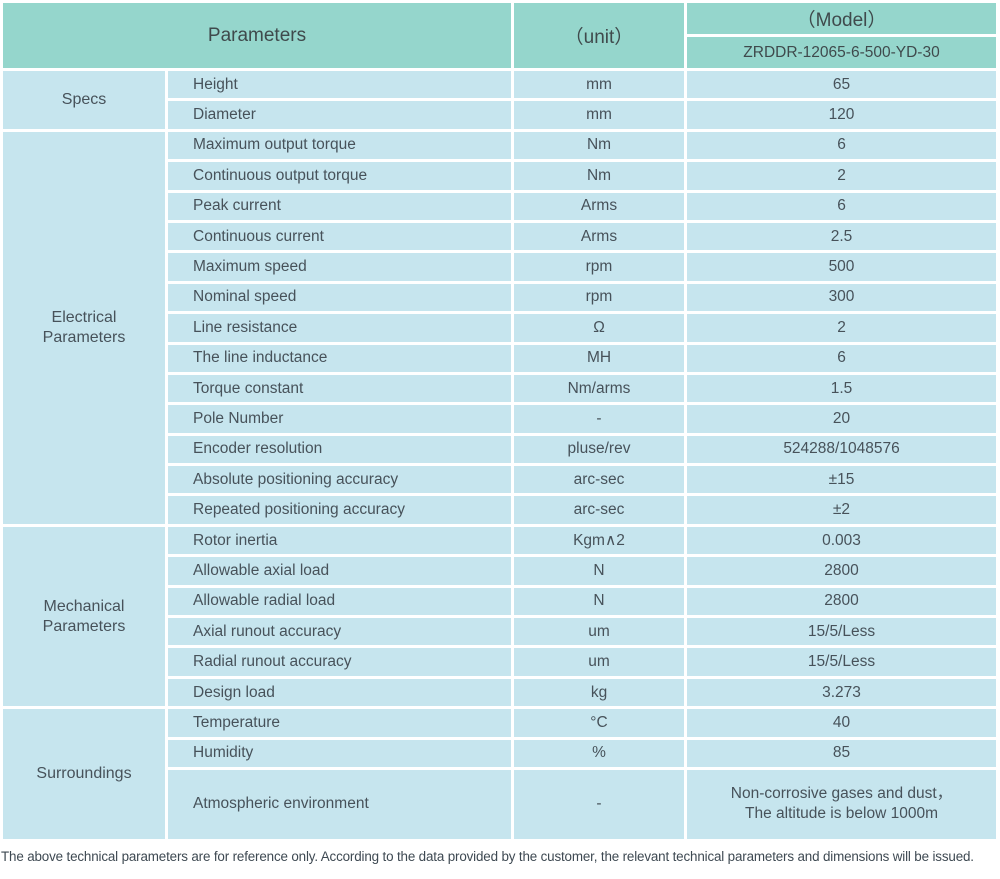 The height and width of the screenshot is (879, 1000). What do you see at coordinates (339, 480) in the screenshot?
I see `parameter-name-cell: Absolute positioning accuracy` at bounding box center [339, 480].